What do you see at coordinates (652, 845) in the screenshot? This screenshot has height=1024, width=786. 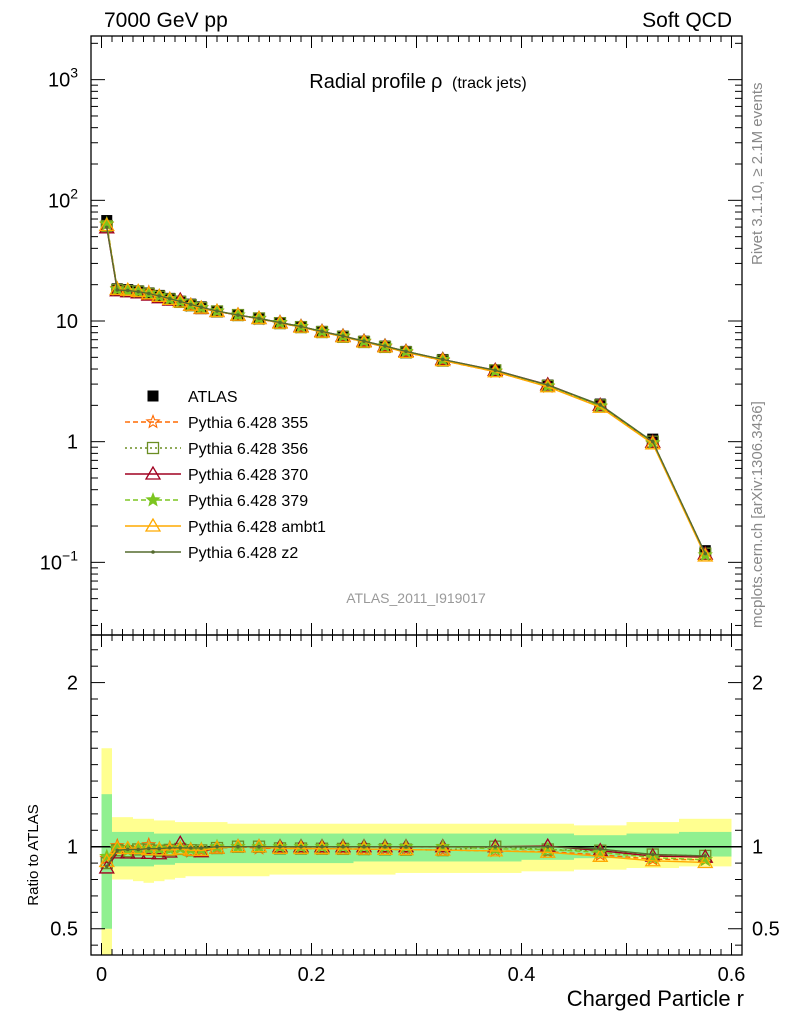 I see `ratio-band-green` at bounding box center [652, 845].